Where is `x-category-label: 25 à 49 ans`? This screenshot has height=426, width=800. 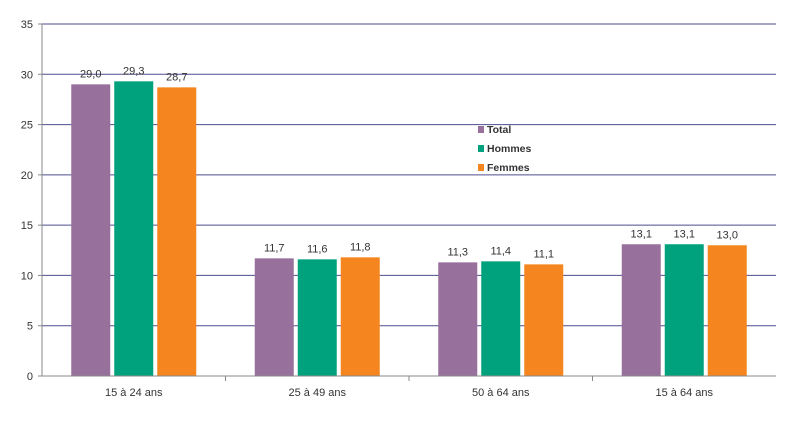
x-category-label: 25 à 49 ans is located at coordinates (318, 393).